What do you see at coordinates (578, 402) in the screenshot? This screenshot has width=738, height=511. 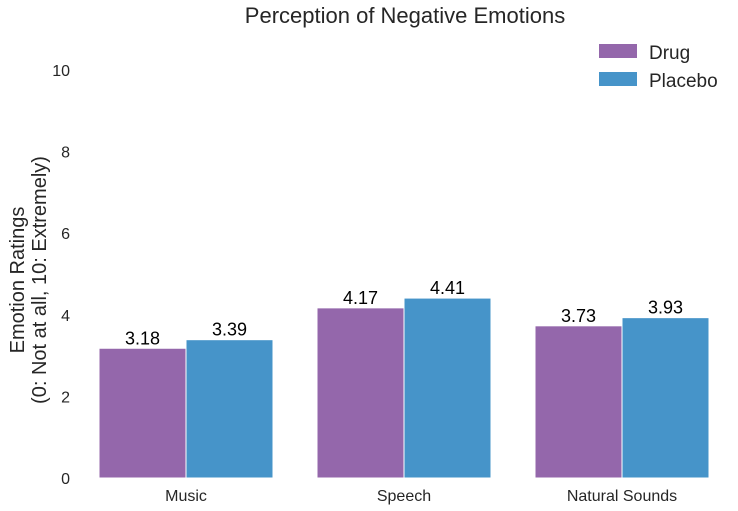 I see `bar-drug-natural-sounds` at bounding box center [578, 402].